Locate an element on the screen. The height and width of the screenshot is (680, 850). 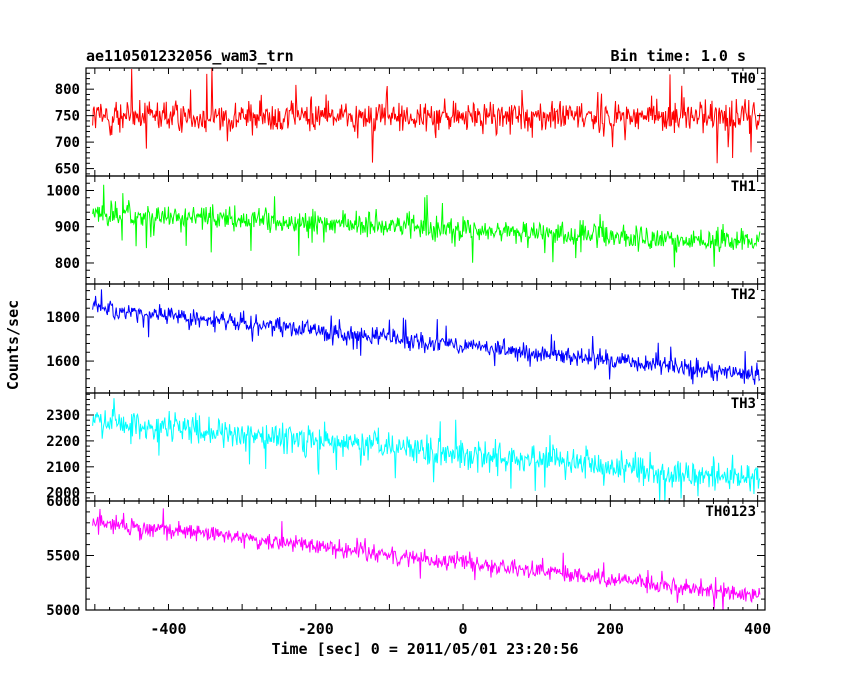
series-th3 is located at coordinates (426, 449).